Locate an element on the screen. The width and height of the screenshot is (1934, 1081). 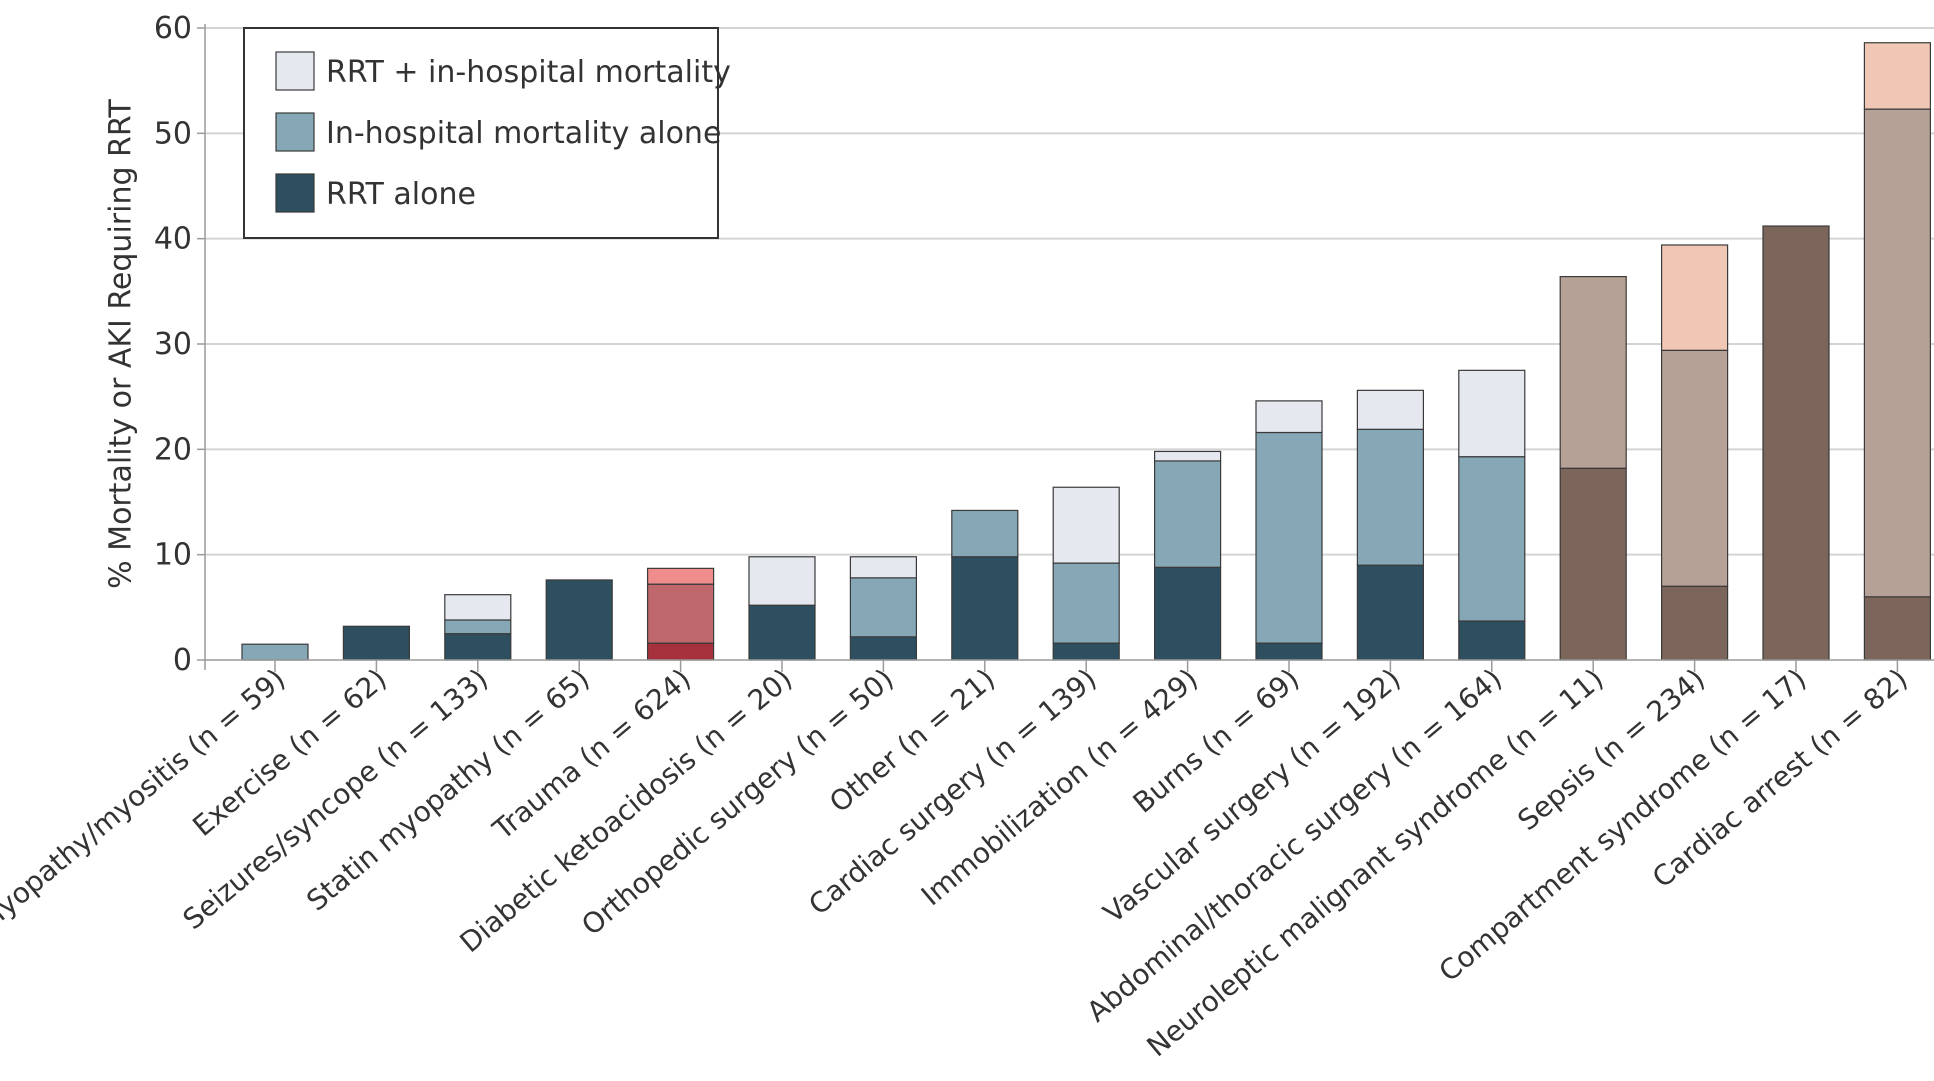
y-tick-labels: 0 10 20 30 40 50 60 is located at coordinates (179, 344).